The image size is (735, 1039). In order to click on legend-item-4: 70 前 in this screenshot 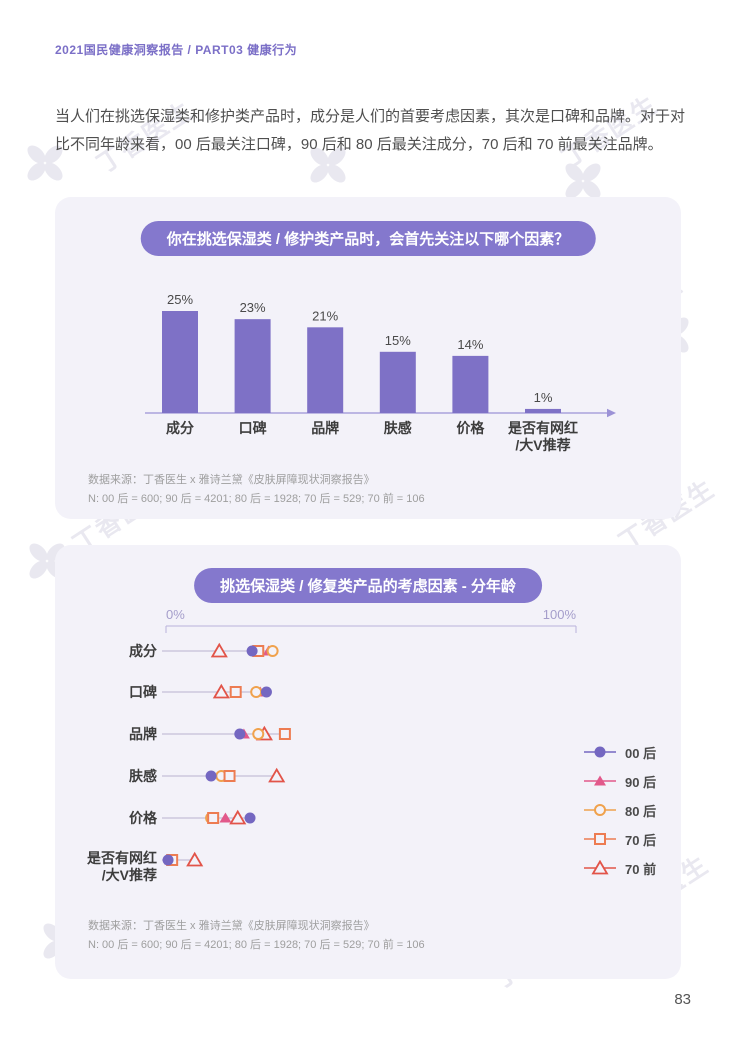, I will do `click(620, 868)`.